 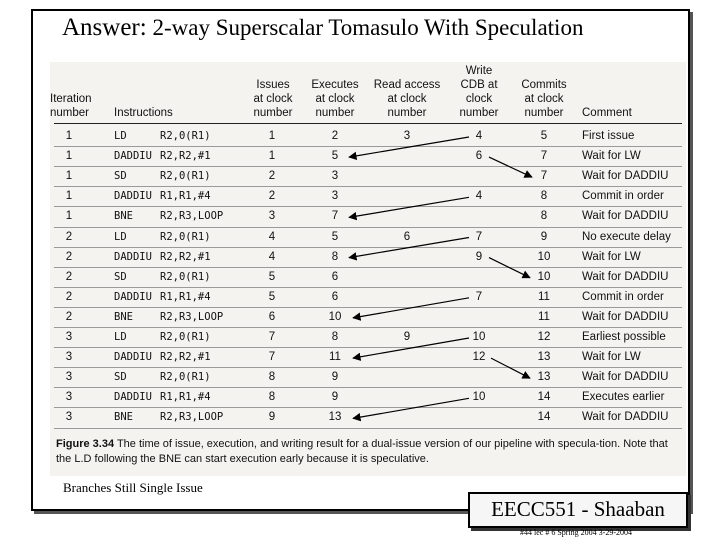 I want to click on cell-commit: 9, so click(x=544, y=236).